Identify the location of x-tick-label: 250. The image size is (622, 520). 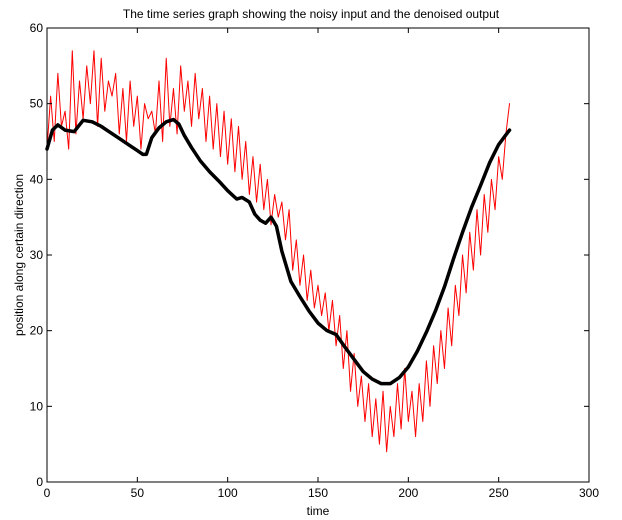
(499, 493).